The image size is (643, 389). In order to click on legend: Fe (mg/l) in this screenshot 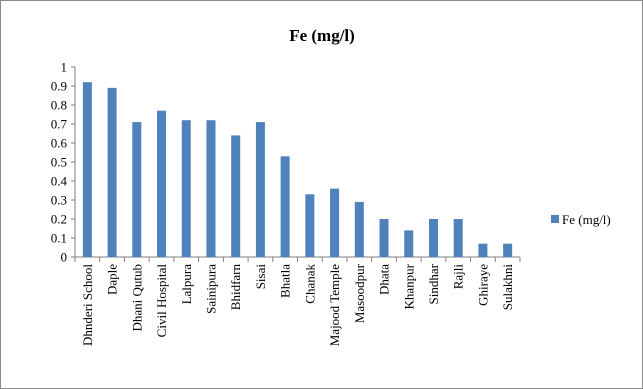, I will do `click(581, 219)`.